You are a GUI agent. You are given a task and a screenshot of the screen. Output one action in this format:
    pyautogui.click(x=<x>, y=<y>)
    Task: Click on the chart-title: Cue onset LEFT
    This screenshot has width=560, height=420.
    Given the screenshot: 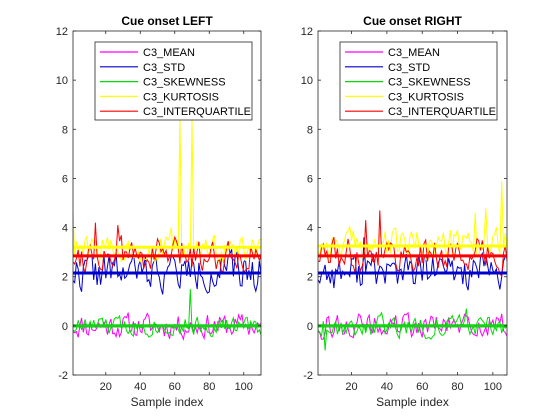 What is the action you would take?
    pyautogui.click(x=167, y=21)
    